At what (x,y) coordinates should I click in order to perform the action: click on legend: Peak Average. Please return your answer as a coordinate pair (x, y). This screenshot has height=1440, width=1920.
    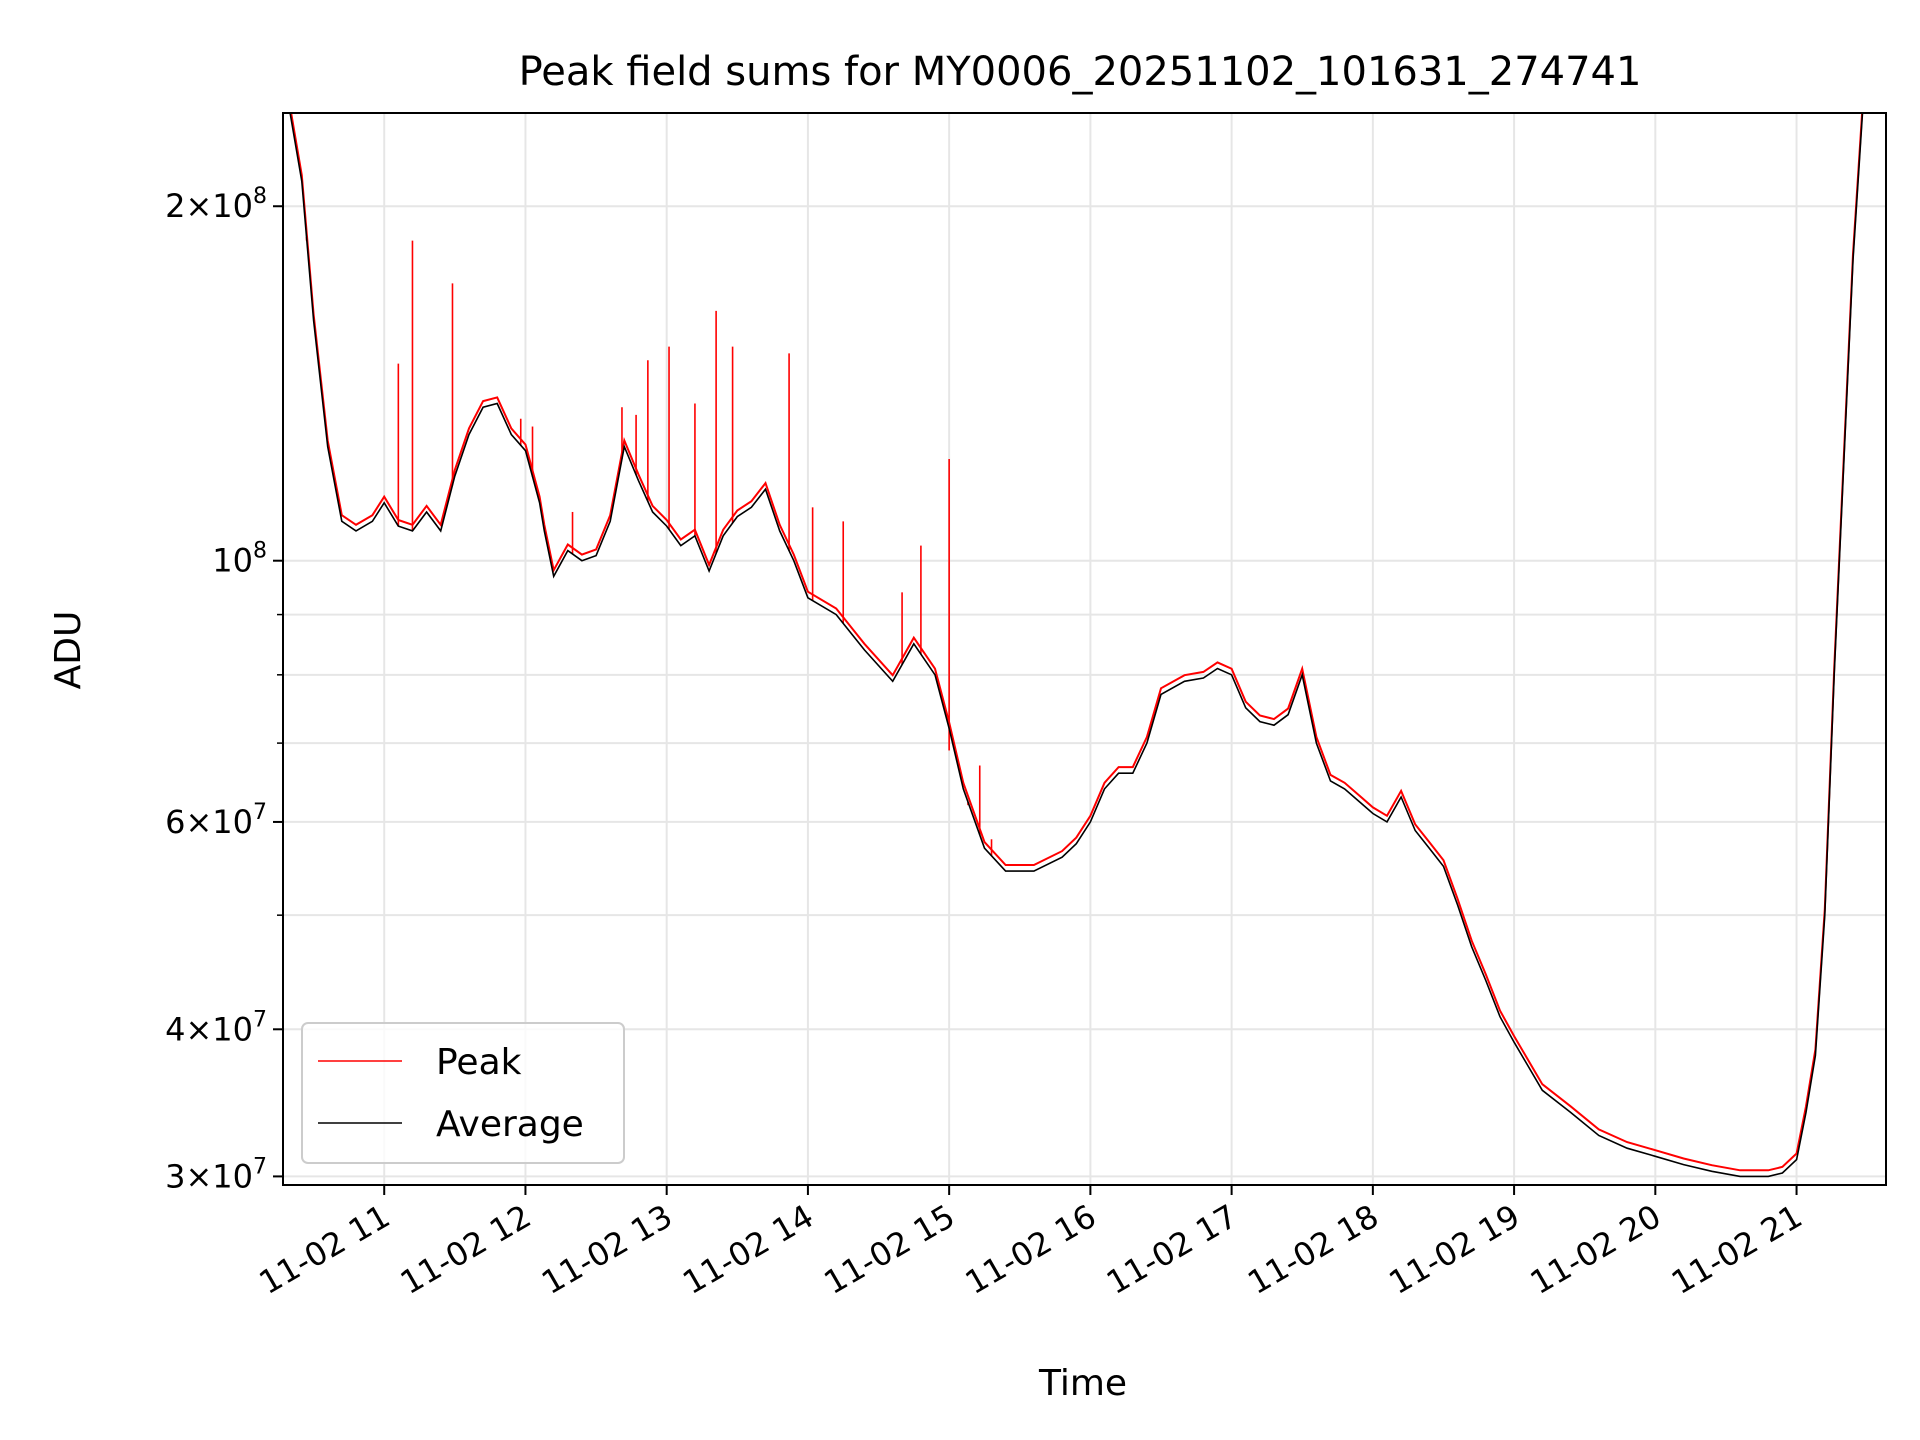
    Looking at the image, I should click on (463, 1093).